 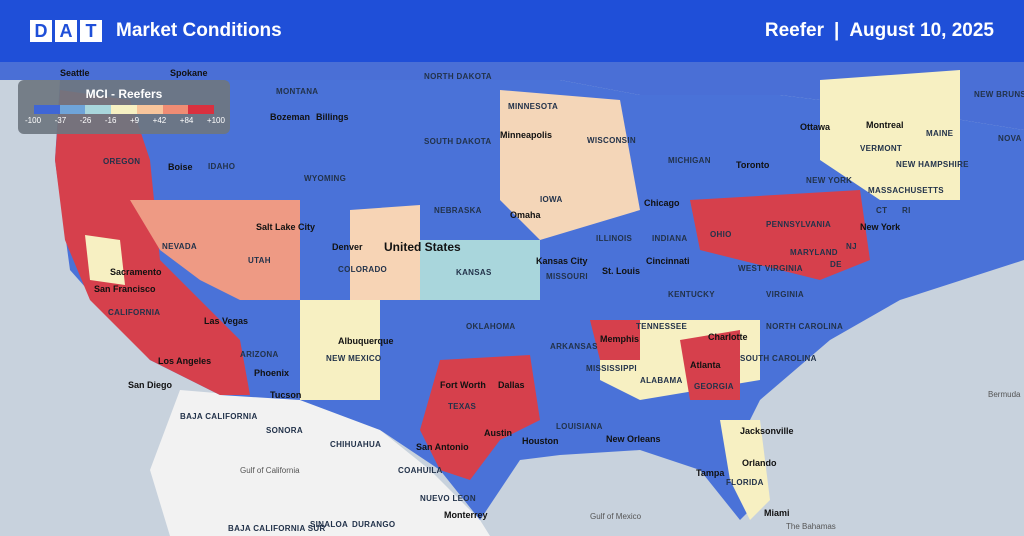 What do you see at coordinates (836, 264) in the screenshot?
I see `state-de: DE` at bounding box center [836, 264].